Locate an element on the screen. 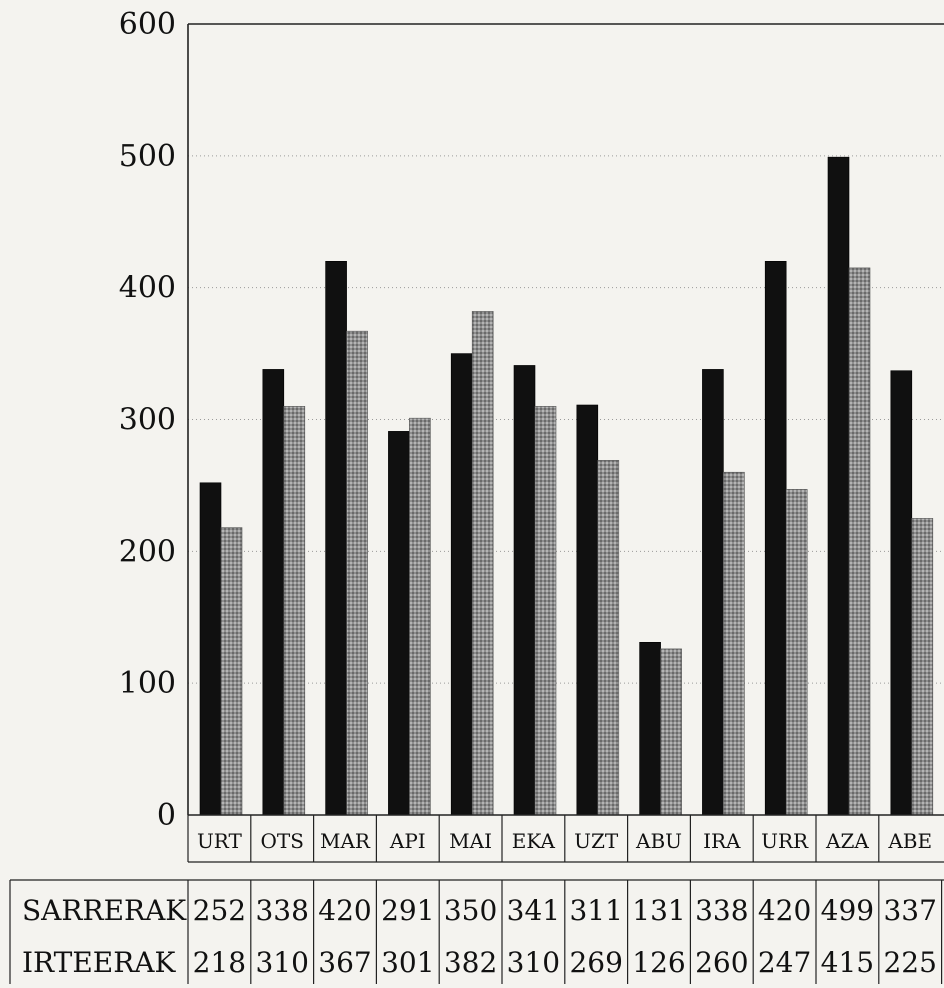  x-tick-labels: URT OTS MAR API MAI EKA UZT ABU IRA URR AZA ABE is located at coordinates (565, 838).